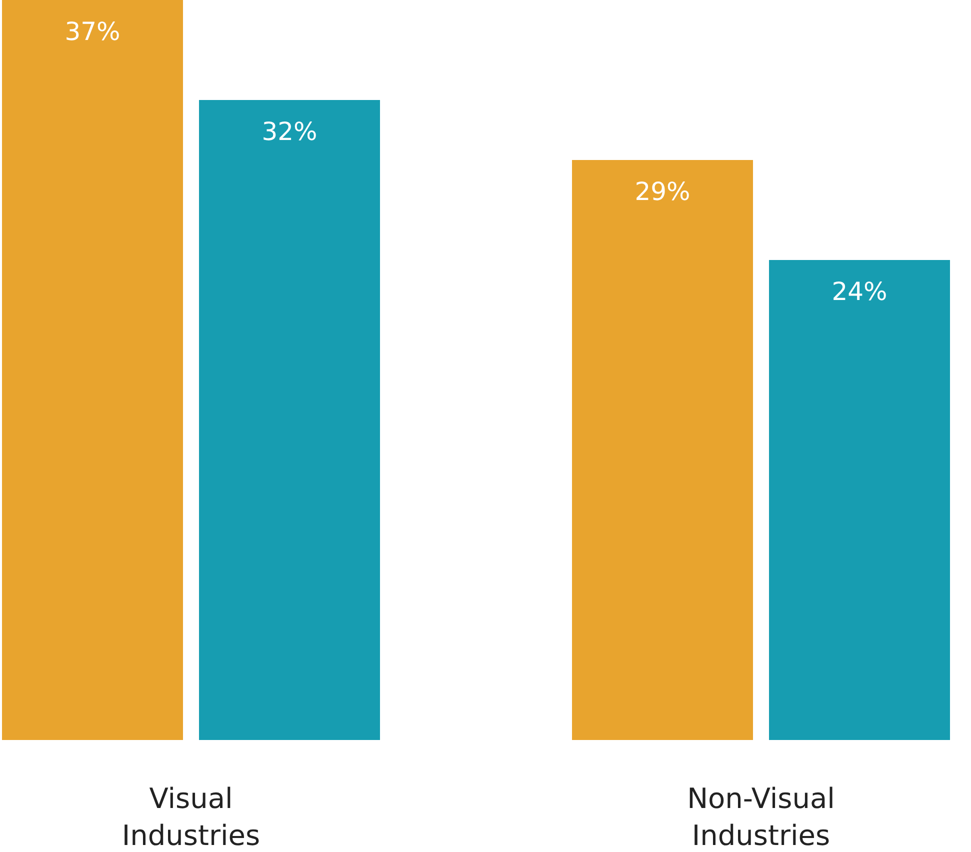 The width and height of the screenshot is (971, 852). Describe the element at coordinates (761, 817) in the screenshot. I see `x-tick-label: Non-Visual Industries` at that location.